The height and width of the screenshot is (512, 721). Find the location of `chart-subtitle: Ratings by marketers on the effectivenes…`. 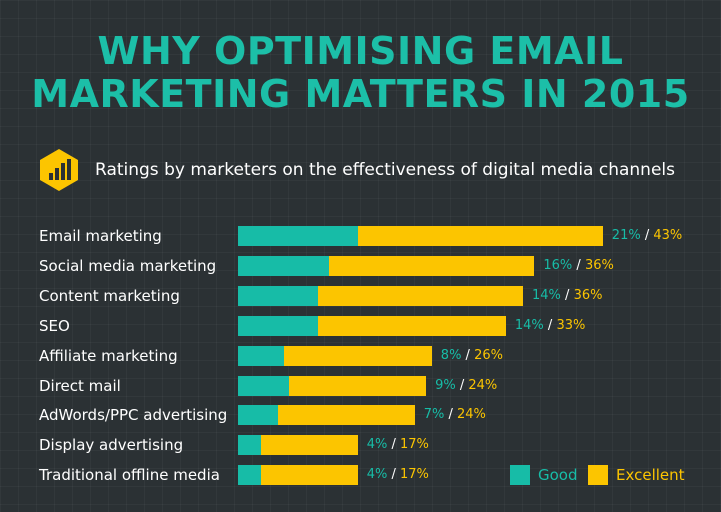

chart-subtitle: Ratings by marketers on the effectivenes… is located at coordinates (385, 170).